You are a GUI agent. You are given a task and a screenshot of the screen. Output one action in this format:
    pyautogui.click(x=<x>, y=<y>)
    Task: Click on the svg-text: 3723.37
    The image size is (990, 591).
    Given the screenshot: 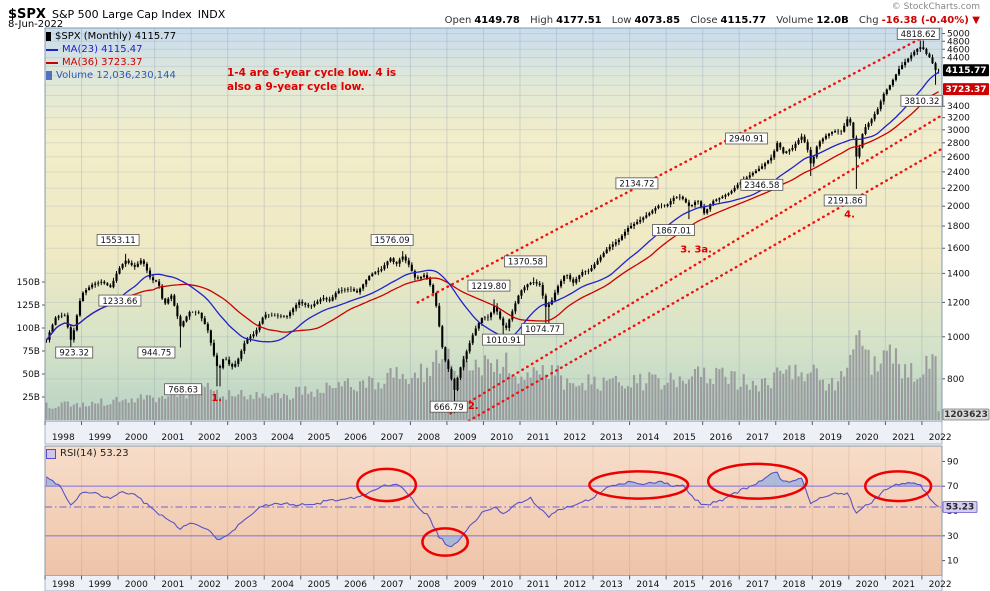 What is the action you would take?
    pyautogui.click(x=966, y=90)
    